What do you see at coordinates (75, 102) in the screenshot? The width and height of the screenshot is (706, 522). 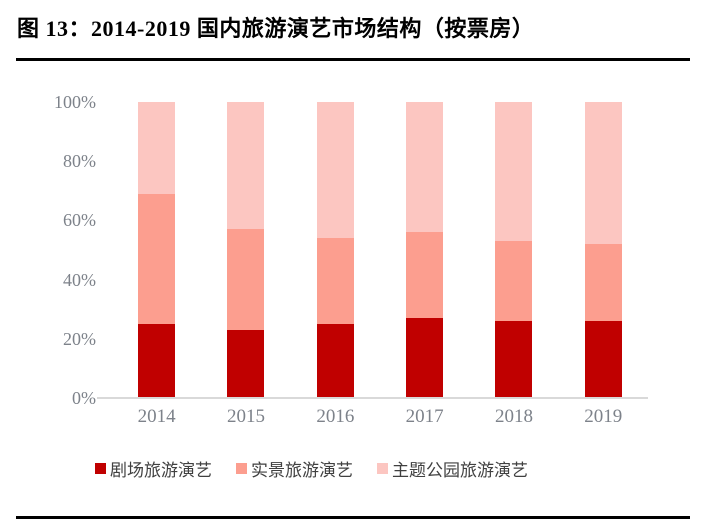 I see `y-tick-label: 100%` at bounding box center [75, 102].